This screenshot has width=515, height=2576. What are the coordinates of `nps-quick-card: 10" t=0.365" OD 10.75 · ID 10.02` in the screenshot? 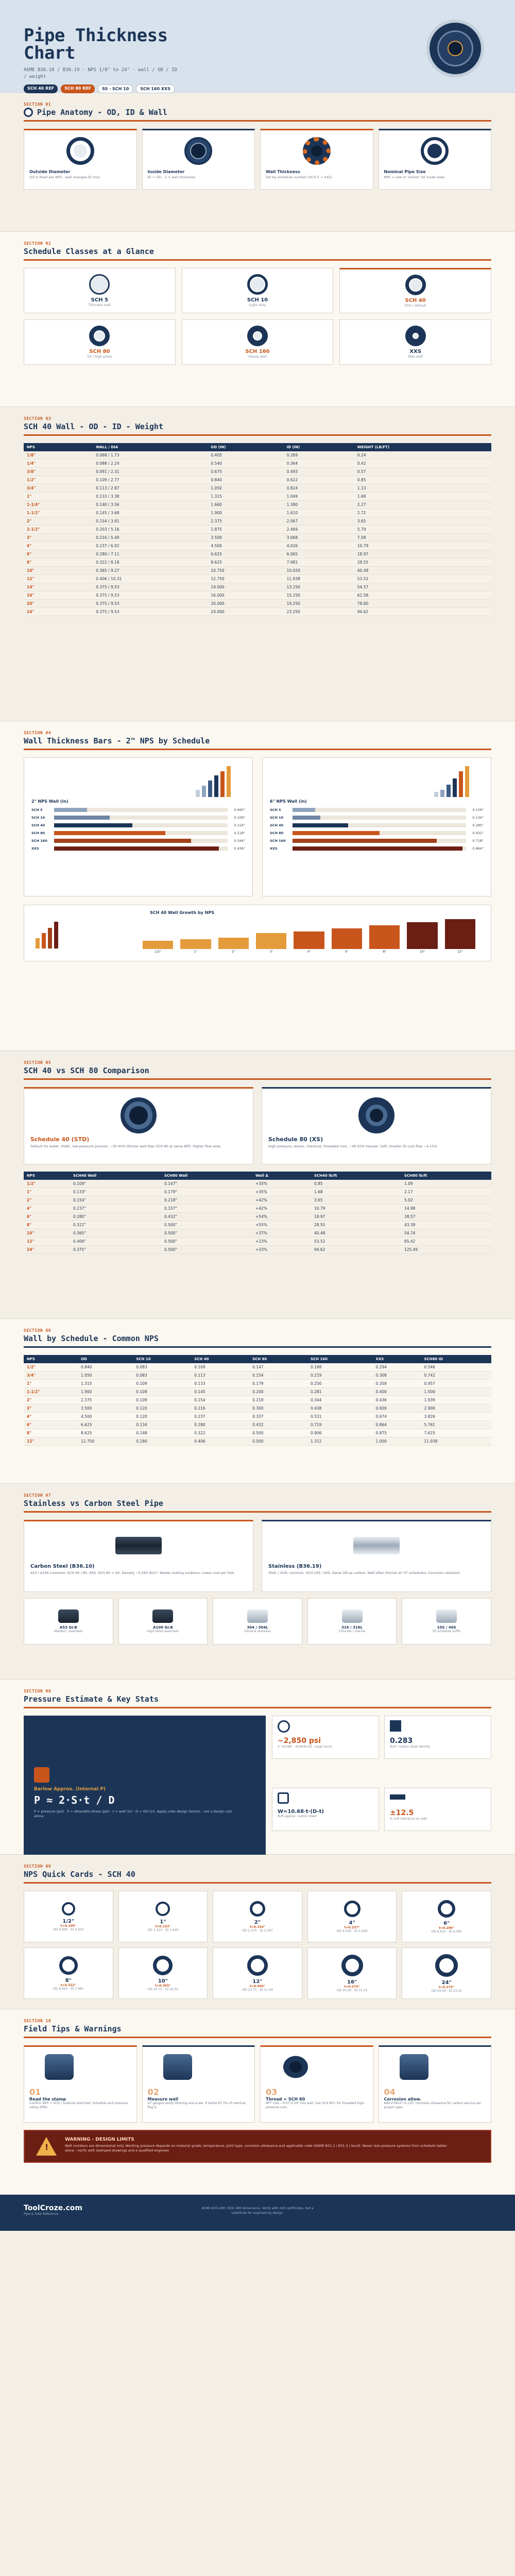 It's located at (163, 1973).